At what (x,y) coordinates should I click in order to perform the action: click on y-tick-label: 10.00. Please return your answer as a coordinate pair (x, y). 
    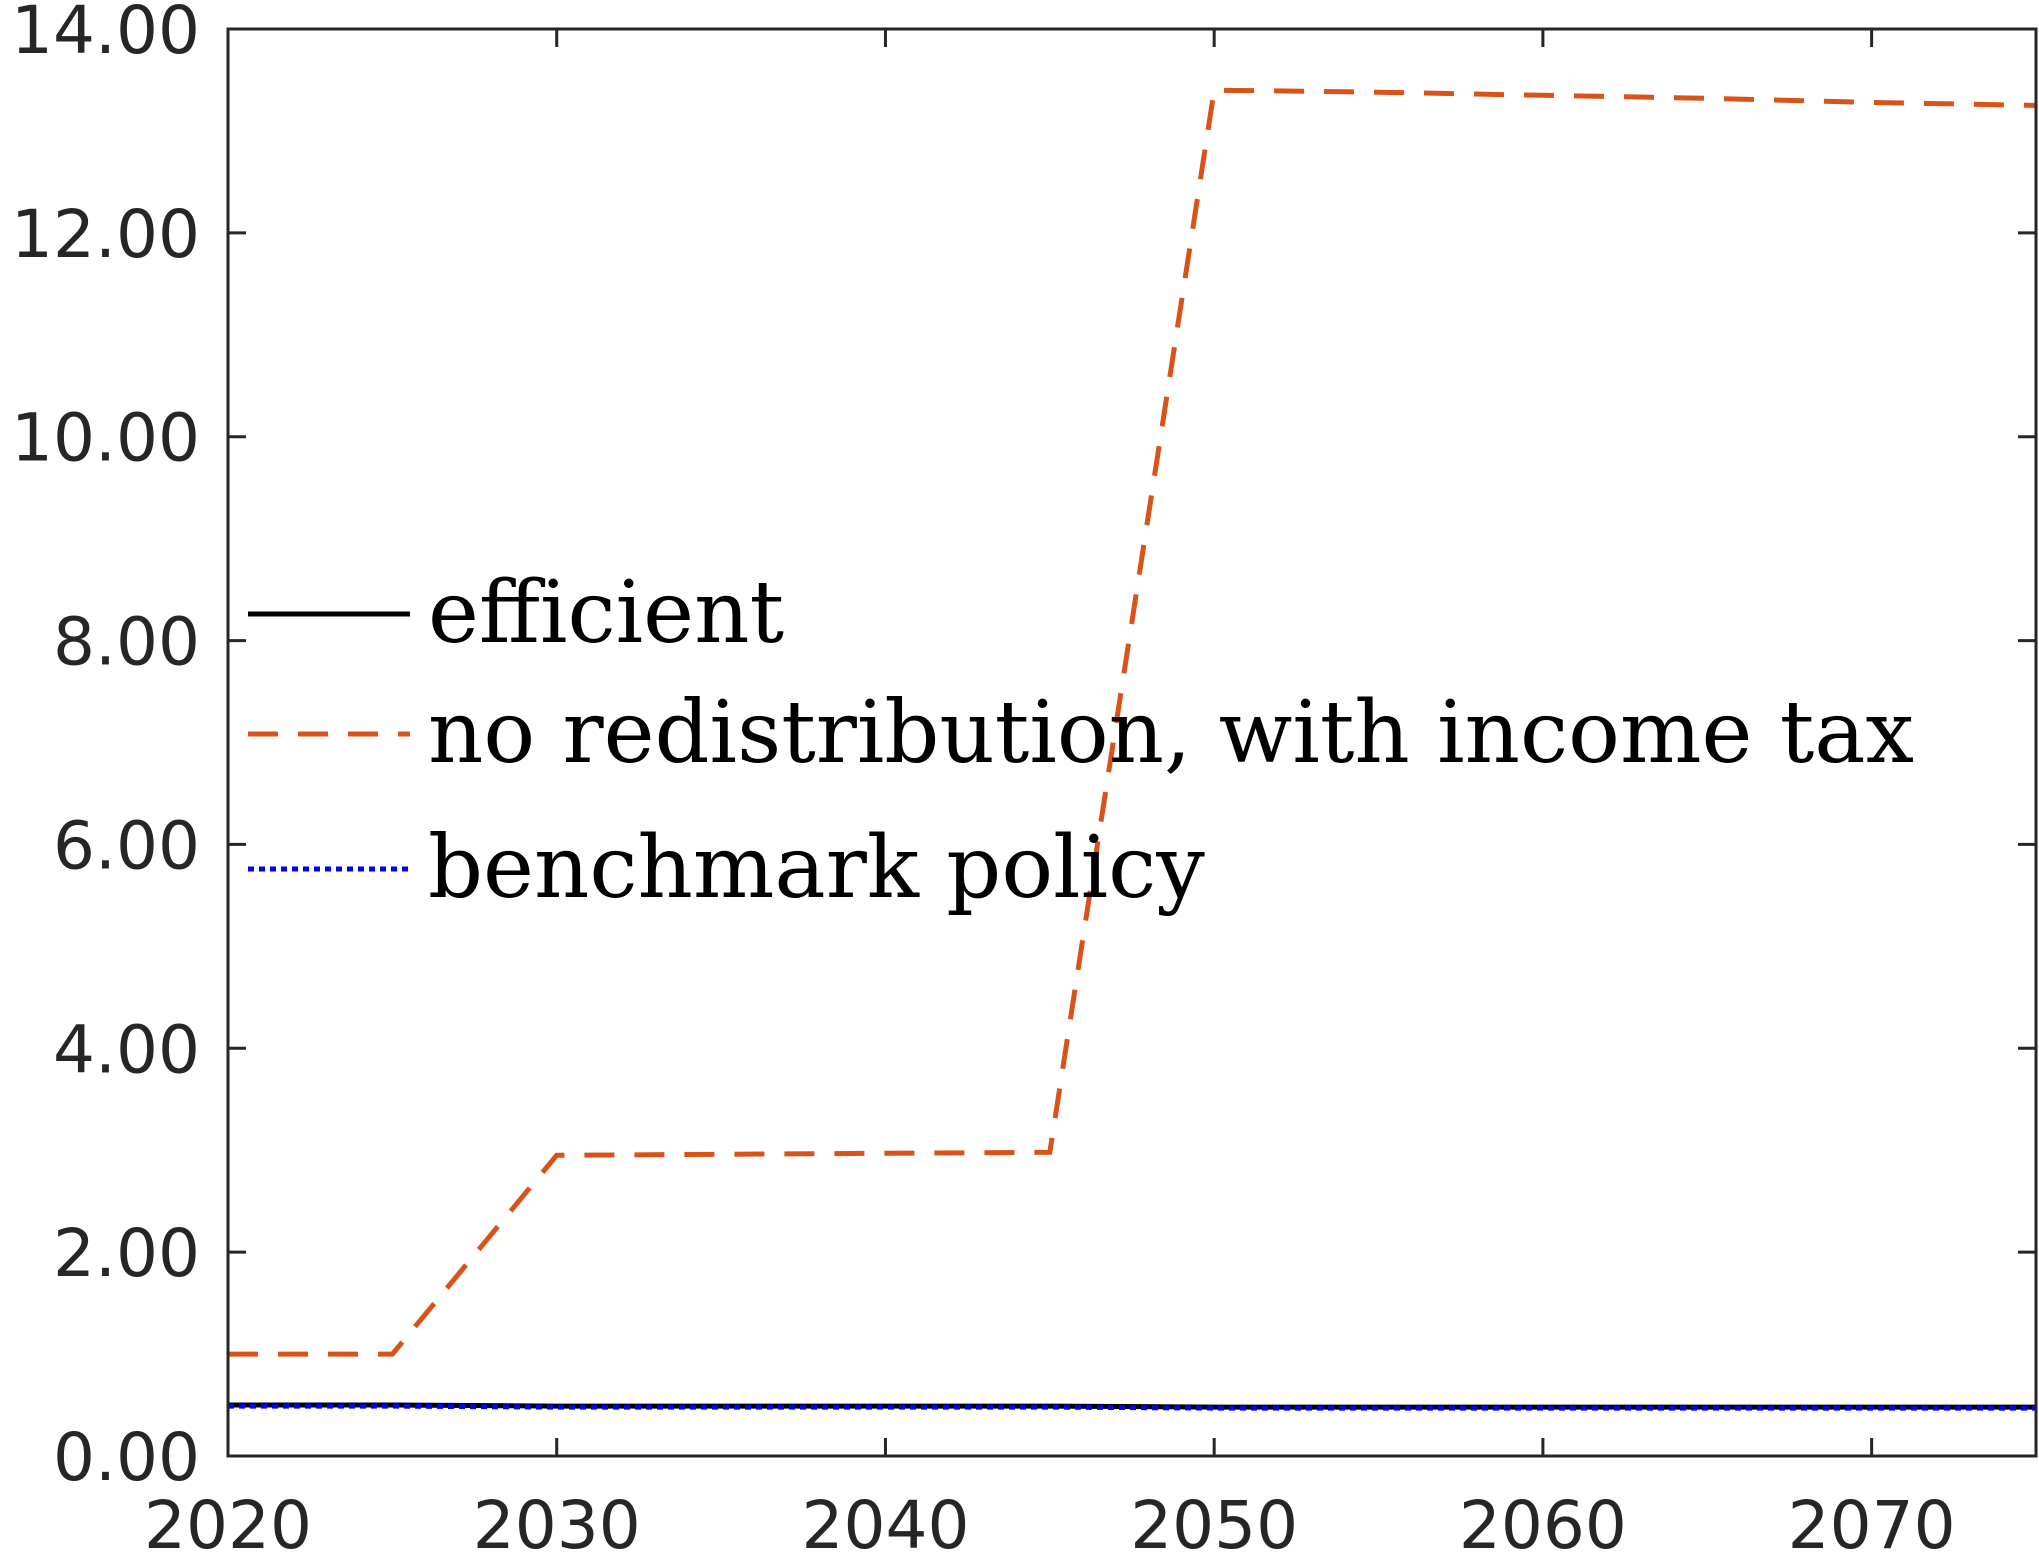
    Looking at the image, I should click on (105, 438).